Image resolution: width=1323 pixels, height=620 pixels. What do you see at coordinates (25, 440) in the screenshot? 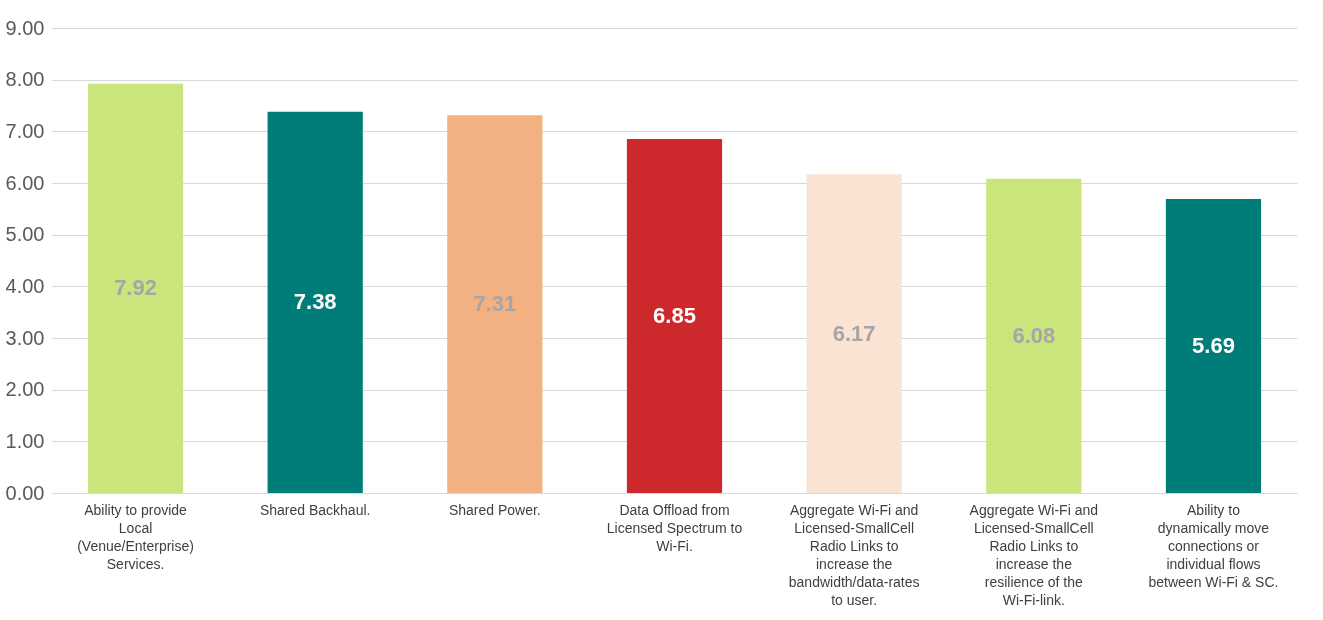
I see `y-tick-label: 1.00` at bounding box center [25, 440].